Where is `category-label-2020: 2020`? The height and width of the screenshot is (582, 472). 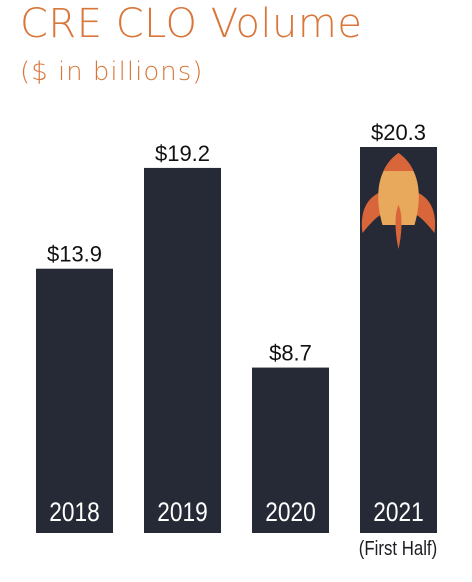 category-label-2020: 2020 is located at coordinates (290, 512).